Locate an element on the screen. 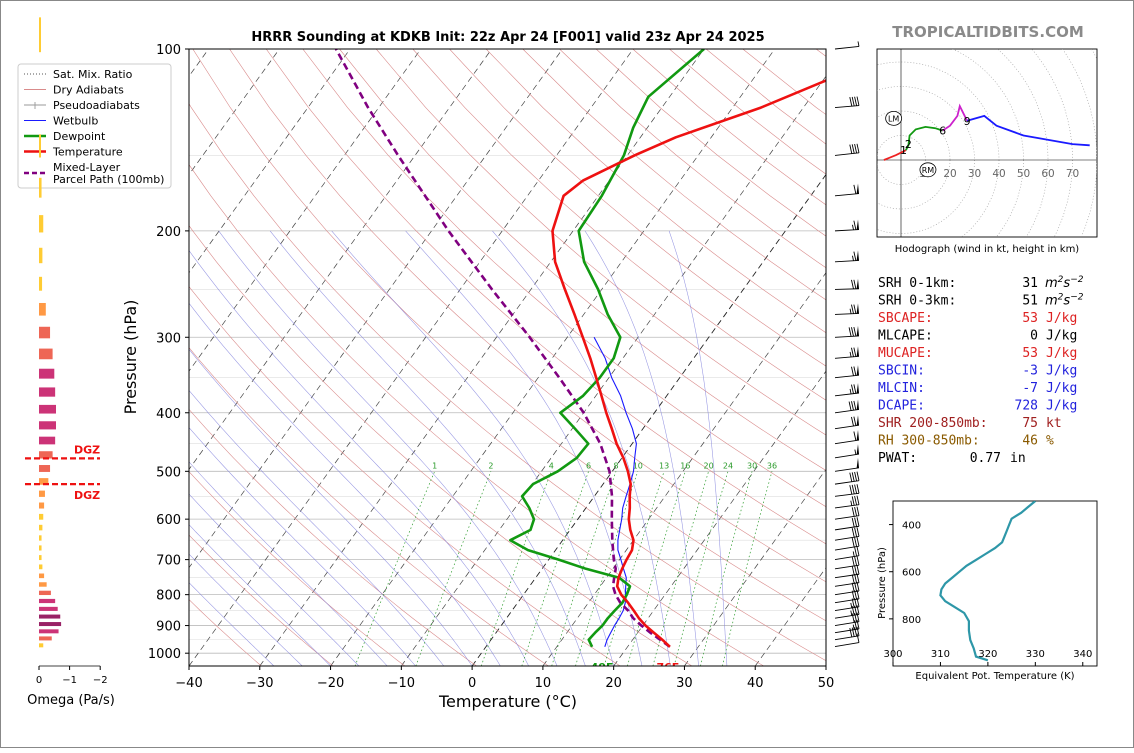 The width and height of the screenshot is (1134, 753). index-unit: in is located at coordinates (1018, 458).